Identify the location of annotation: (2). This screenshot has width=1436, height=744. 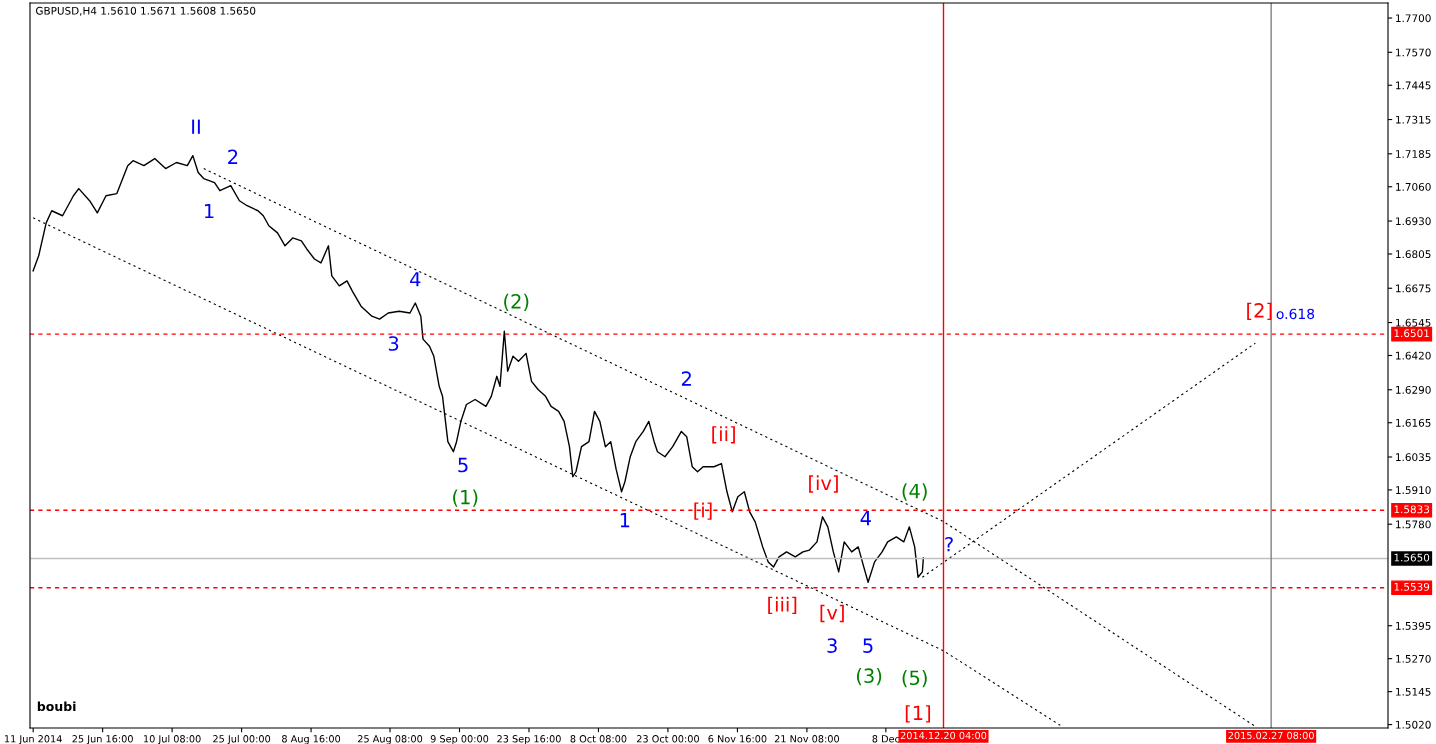
(516, 302).